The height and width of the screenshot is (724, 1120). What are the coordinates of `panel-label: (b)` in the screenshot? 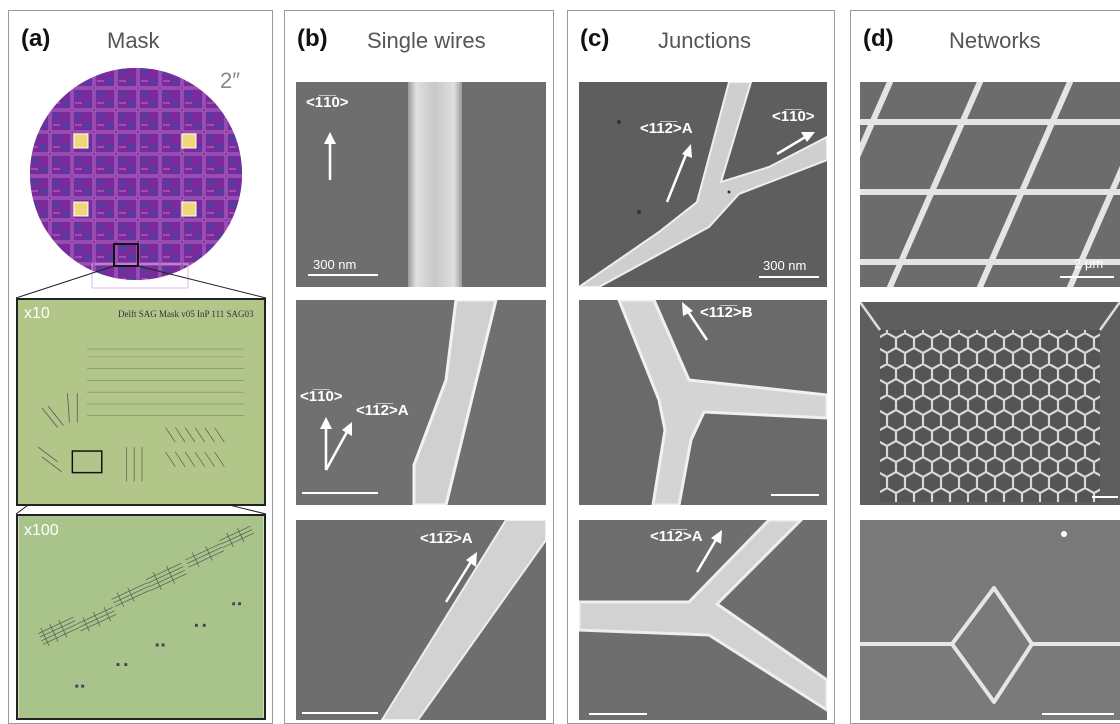 It's located at (312, 38).